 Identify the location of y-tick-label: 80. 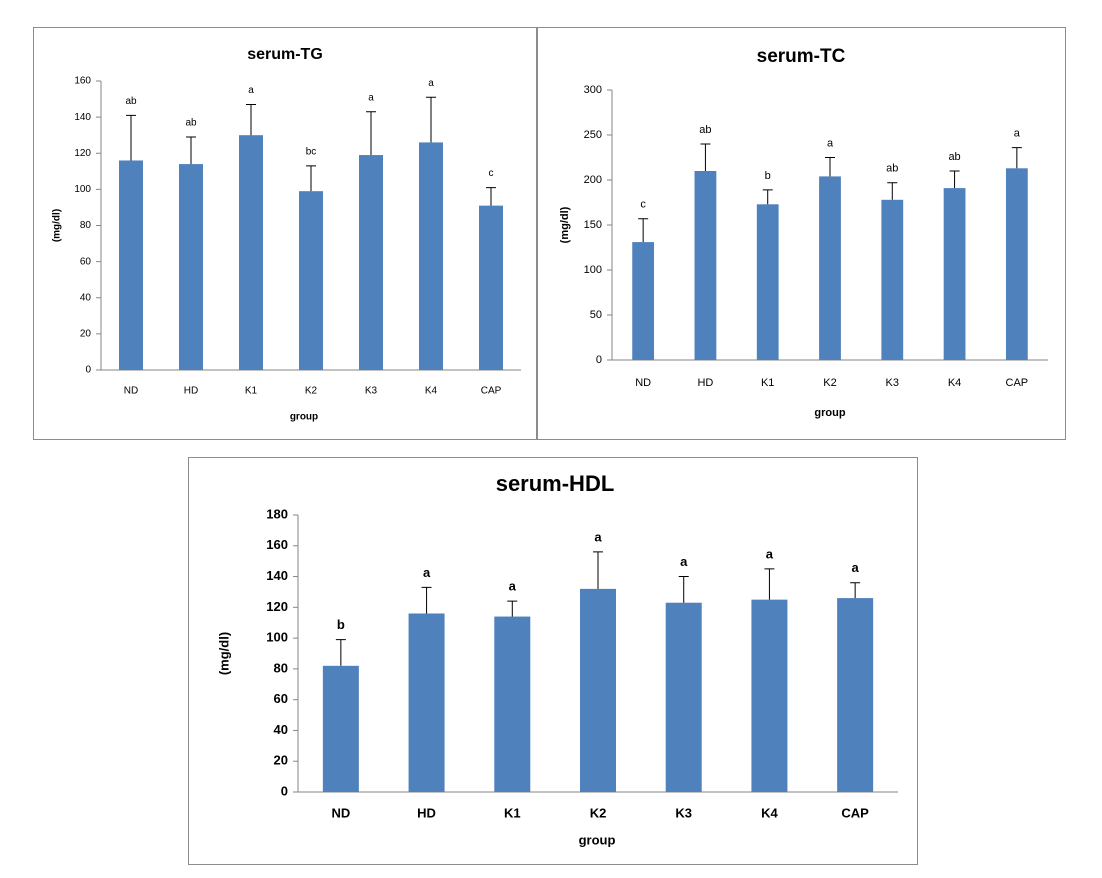
(86, 225).